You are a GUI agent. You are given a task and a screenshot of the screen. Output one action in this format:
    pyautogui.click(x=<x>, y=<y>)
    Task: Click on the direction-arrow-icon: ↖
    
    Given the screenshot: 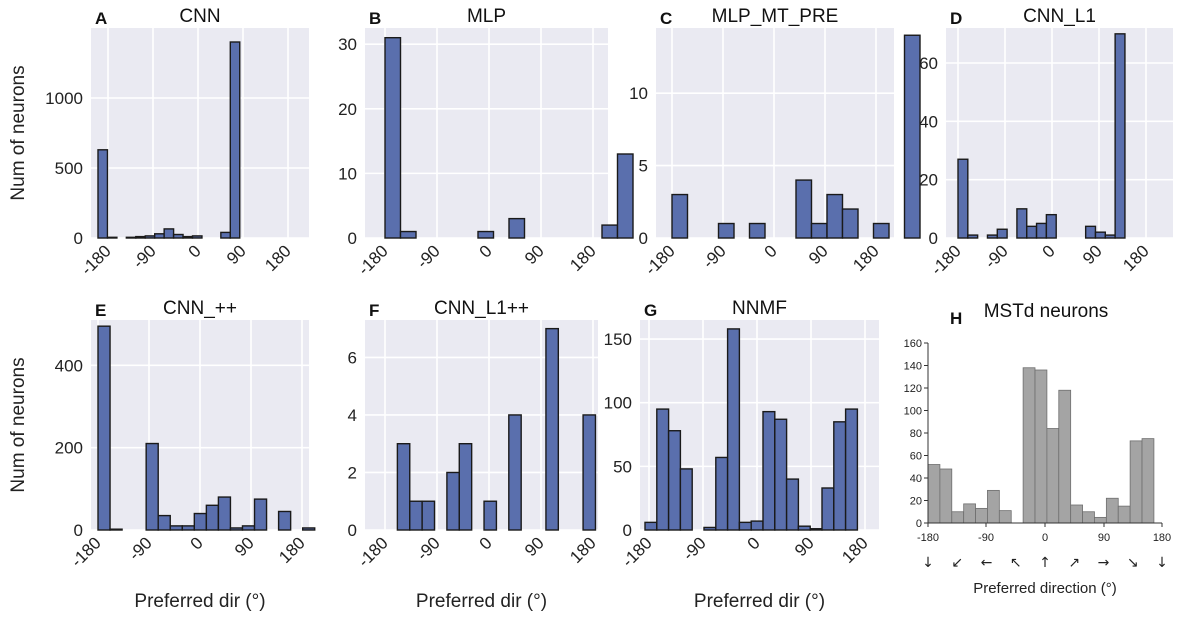 What is the action you would take?
    pyautogui.click(x=1016, y=563)
    